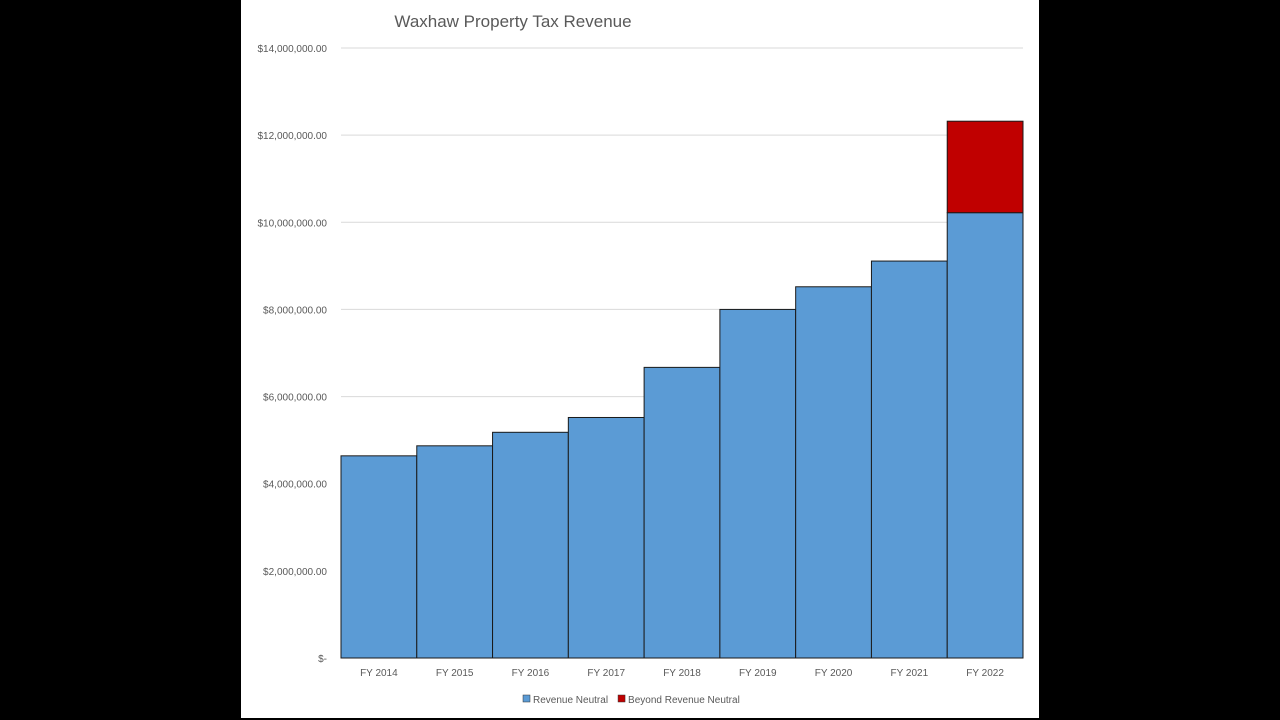  Describe the element at coordinates (455, 673) in the screenshot. I see `x-tick-label: FY 2015` at that location.